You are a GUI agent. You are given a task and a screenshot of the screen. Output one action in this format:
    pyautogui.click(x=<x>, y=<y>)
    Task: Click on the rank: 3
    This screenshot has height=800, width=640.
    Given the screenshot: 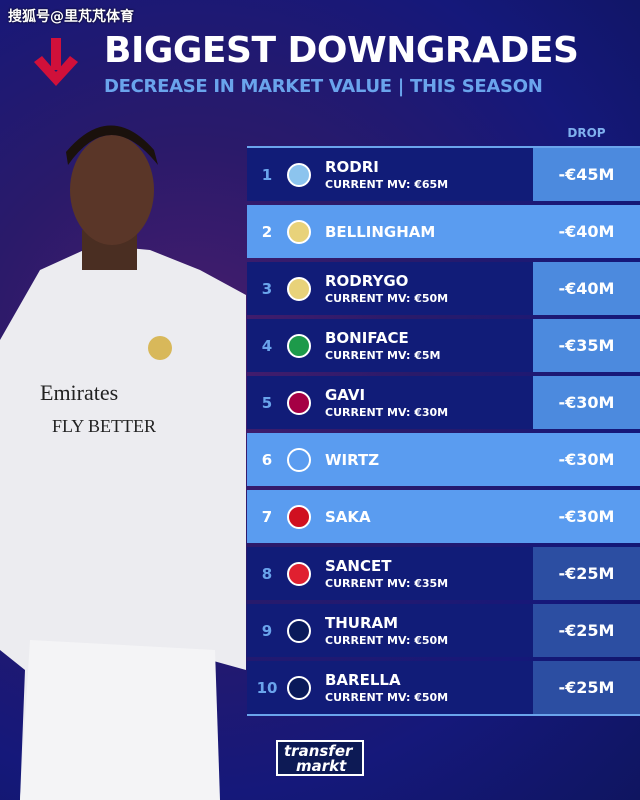 What is the action you would take?
    pyautogui.click(x=267, y=288)
    